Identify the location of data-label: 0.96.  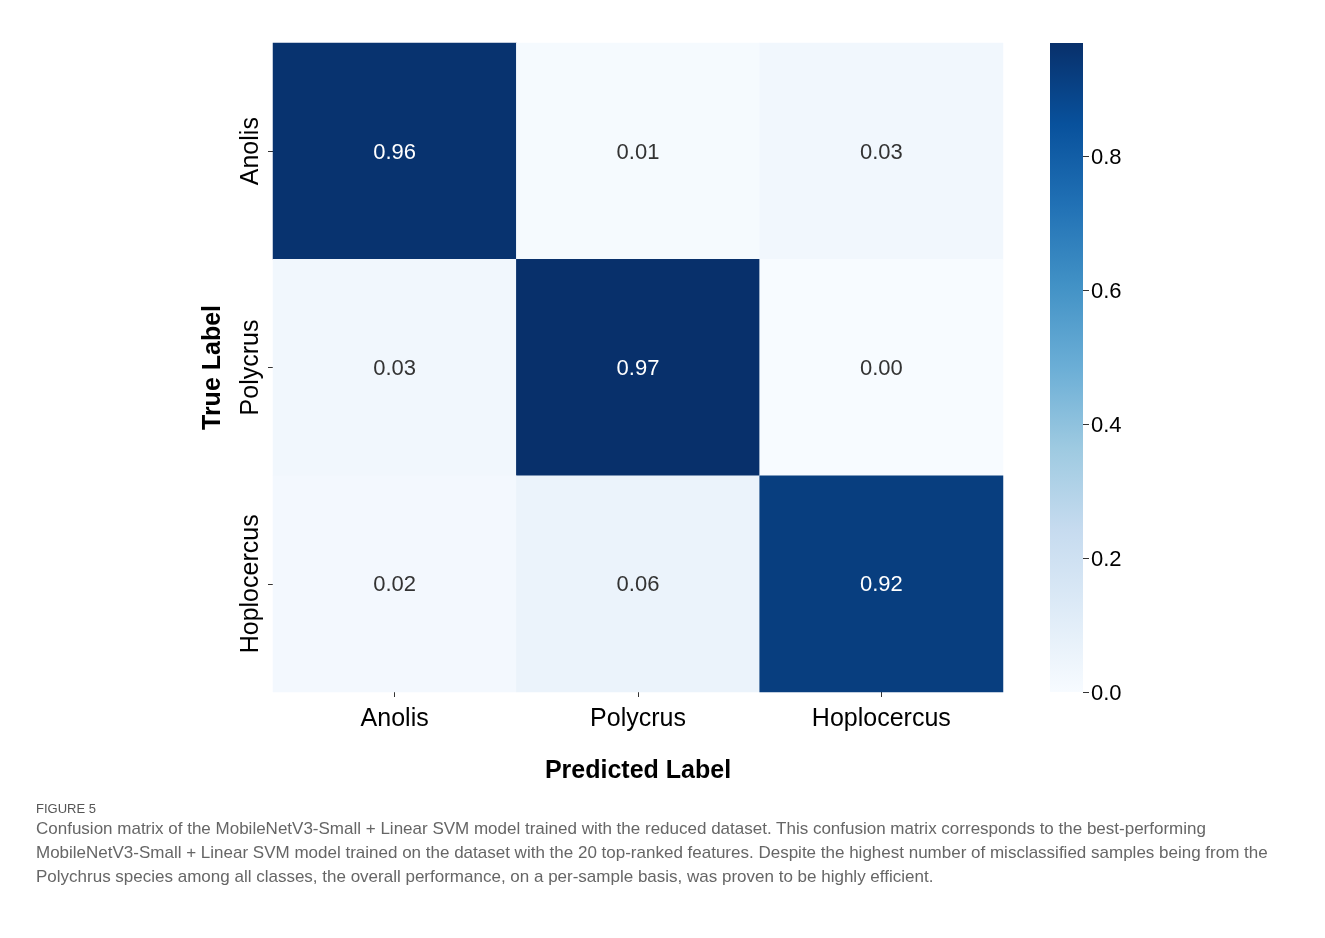
(395, 151).